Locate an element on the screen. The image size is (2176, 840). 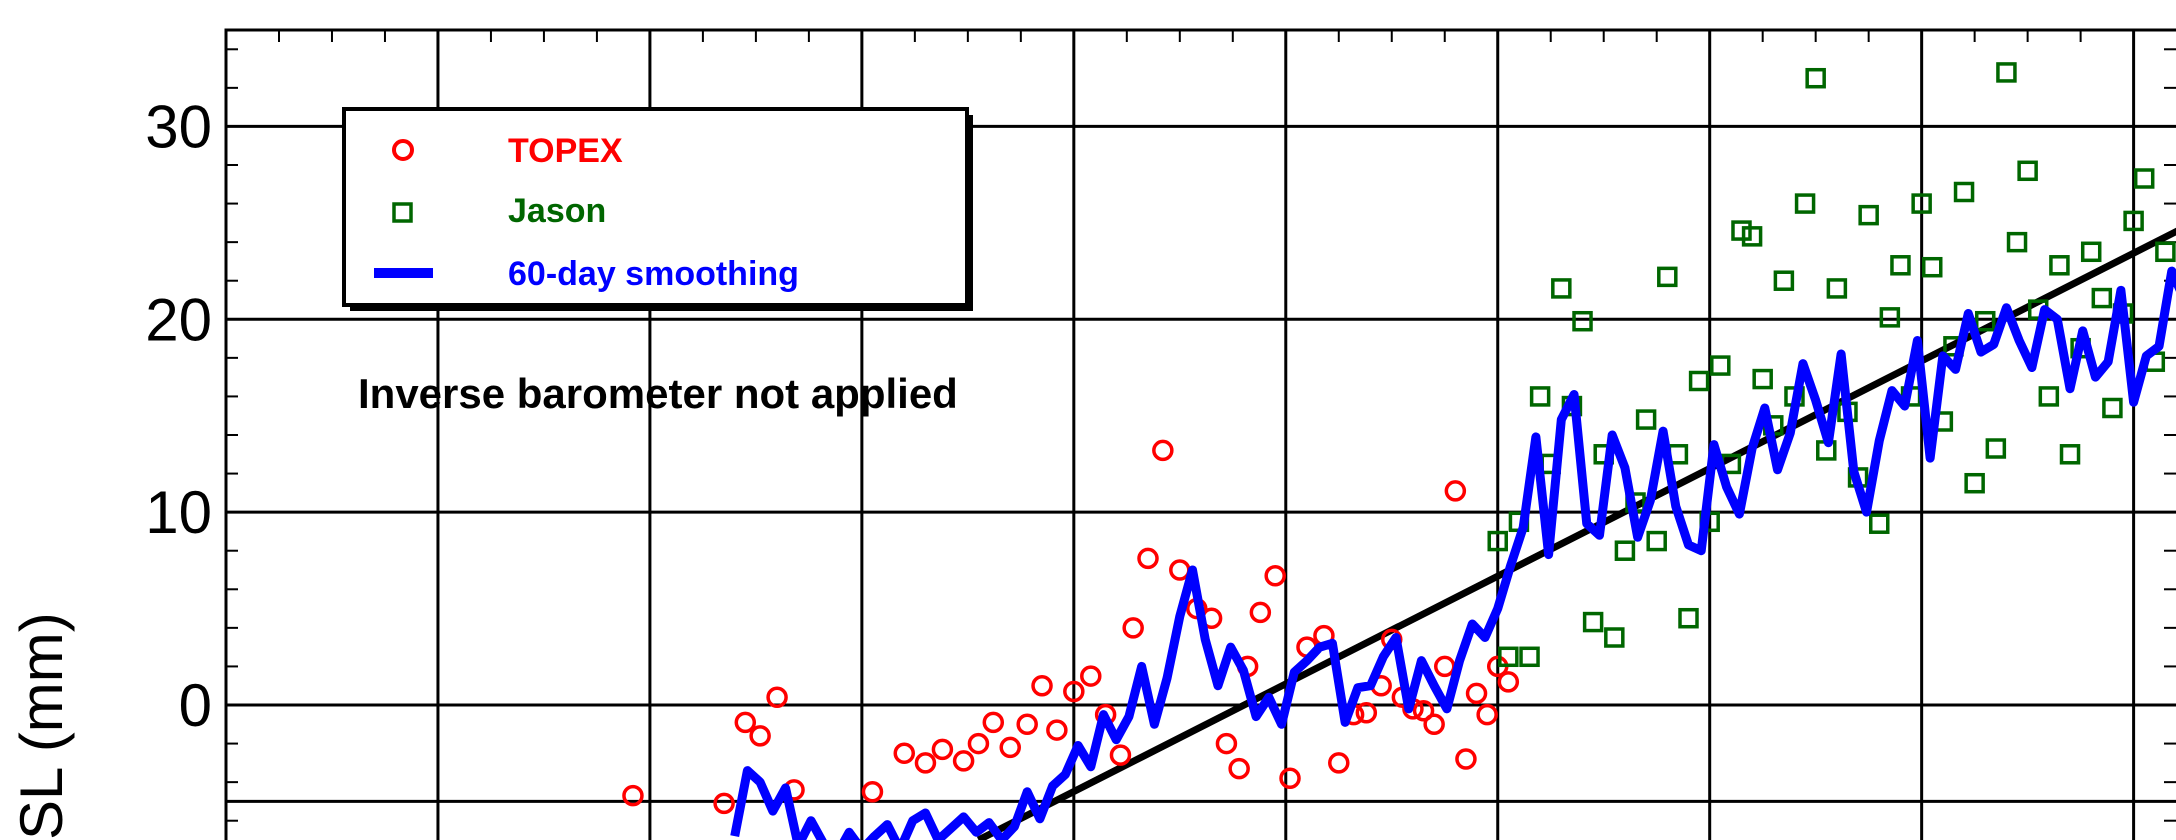
legend-jason-marker is located at coordinates (402, 212).